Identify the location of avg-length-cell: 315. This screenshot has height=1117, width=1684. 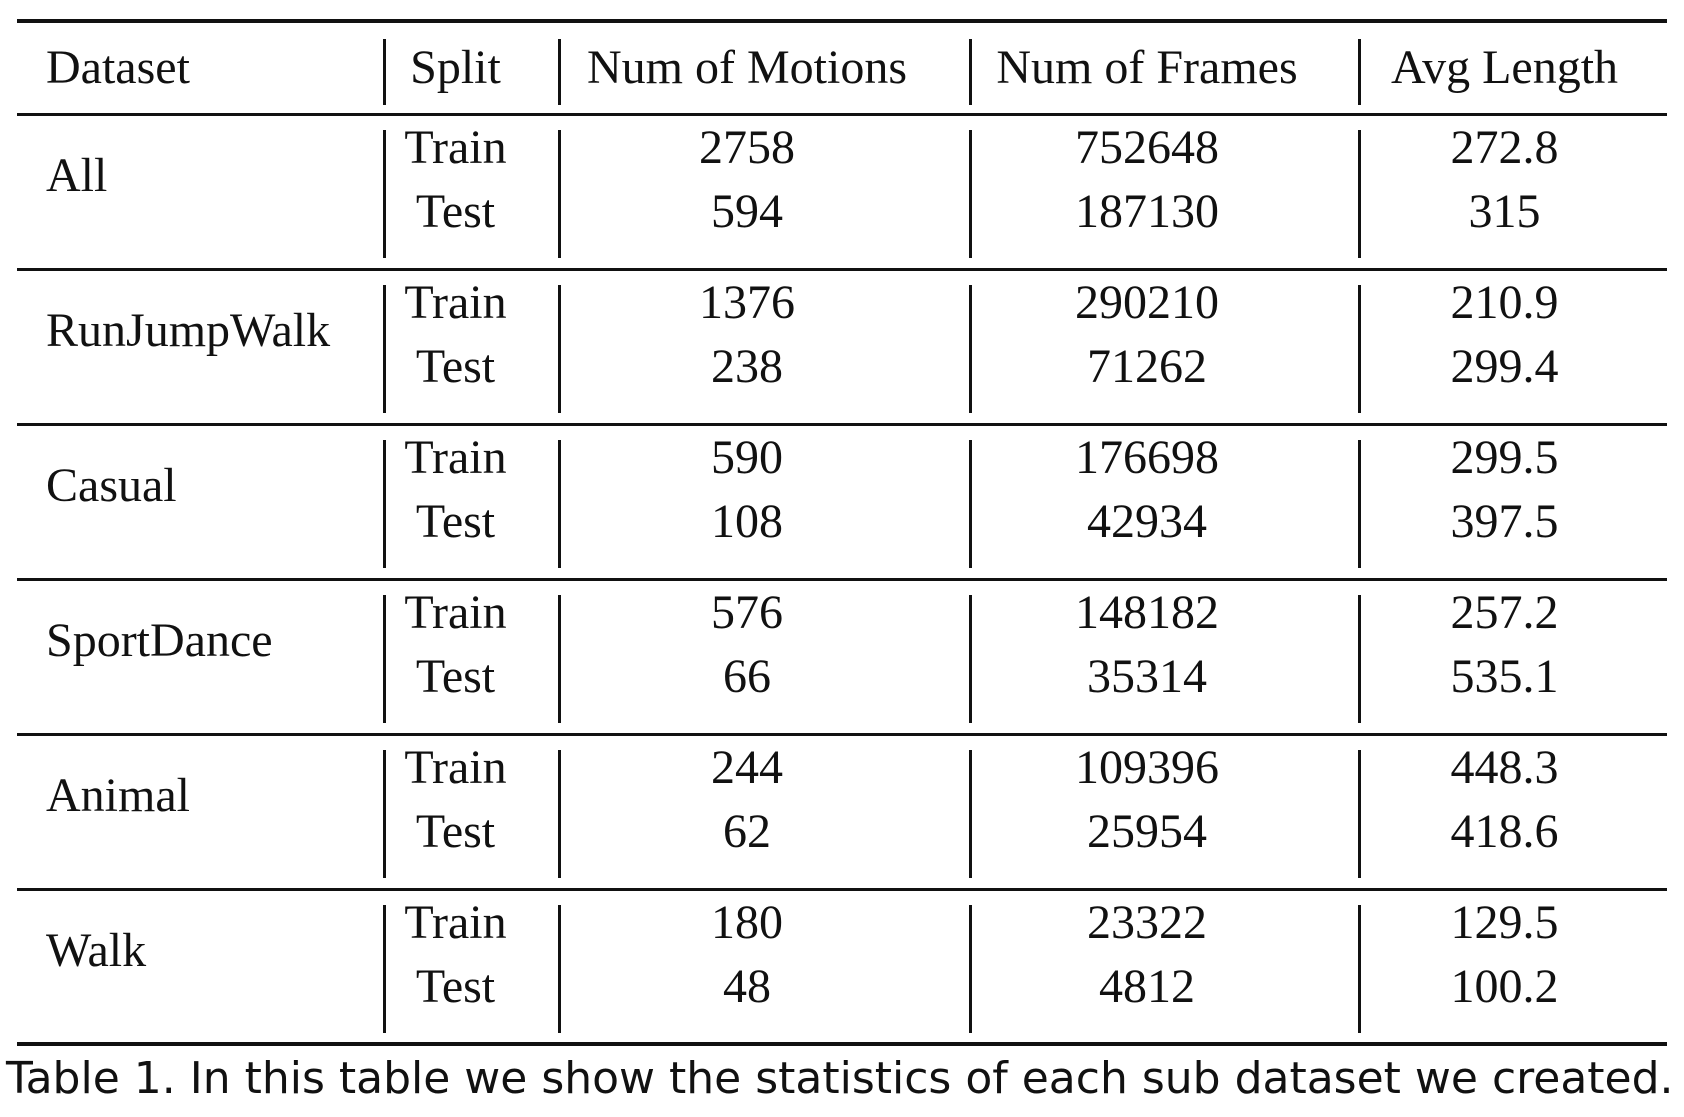
(1504, 211).